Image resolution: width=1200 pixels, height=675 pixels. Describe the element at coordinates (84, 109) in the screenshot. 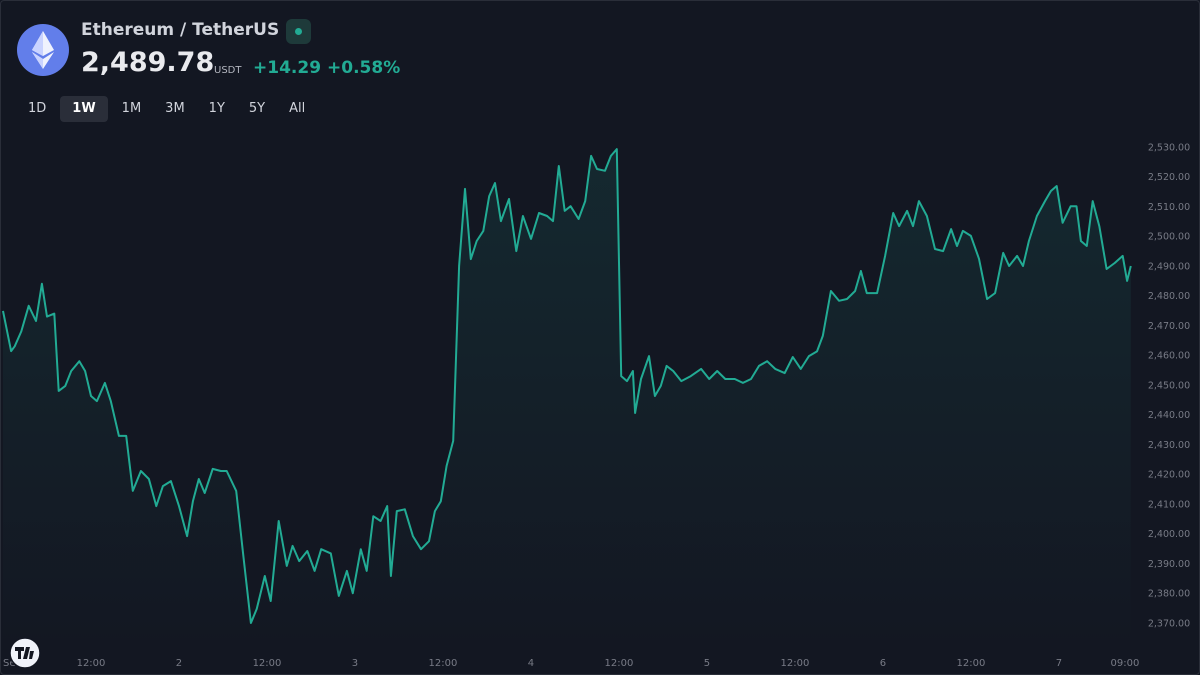

I see `range-button: 1W` at that location.